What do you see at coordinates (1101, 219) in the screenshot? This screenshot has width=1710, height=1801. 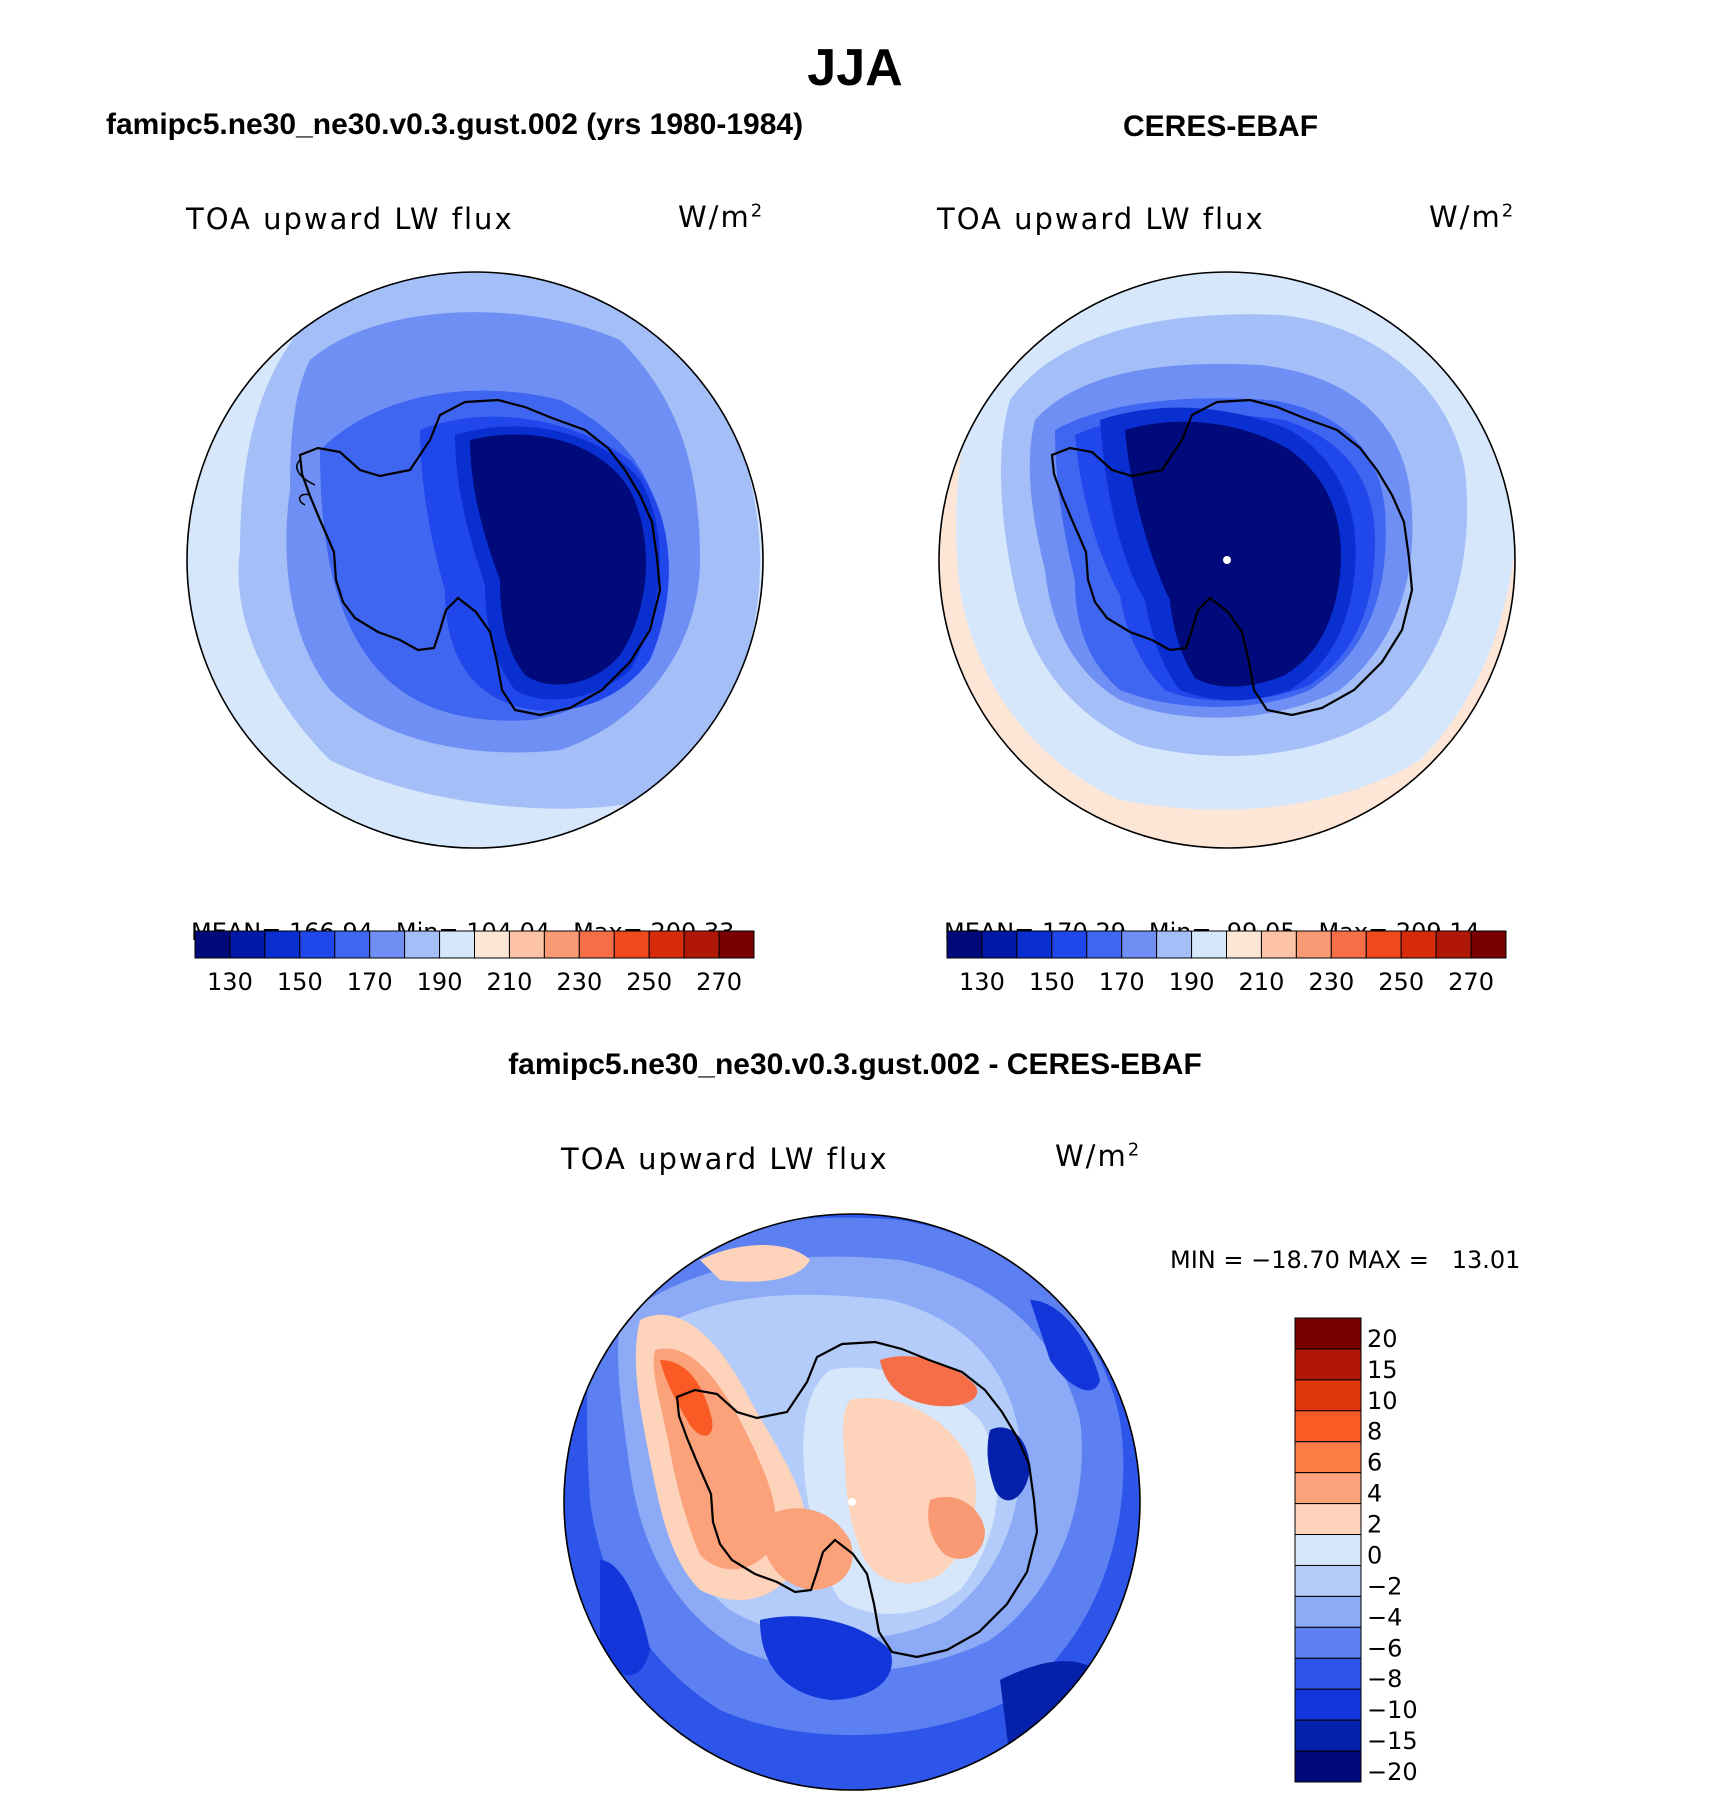 I see `panel-right-variable: TOA upward LW flux` at bounding box center [1101, 219].